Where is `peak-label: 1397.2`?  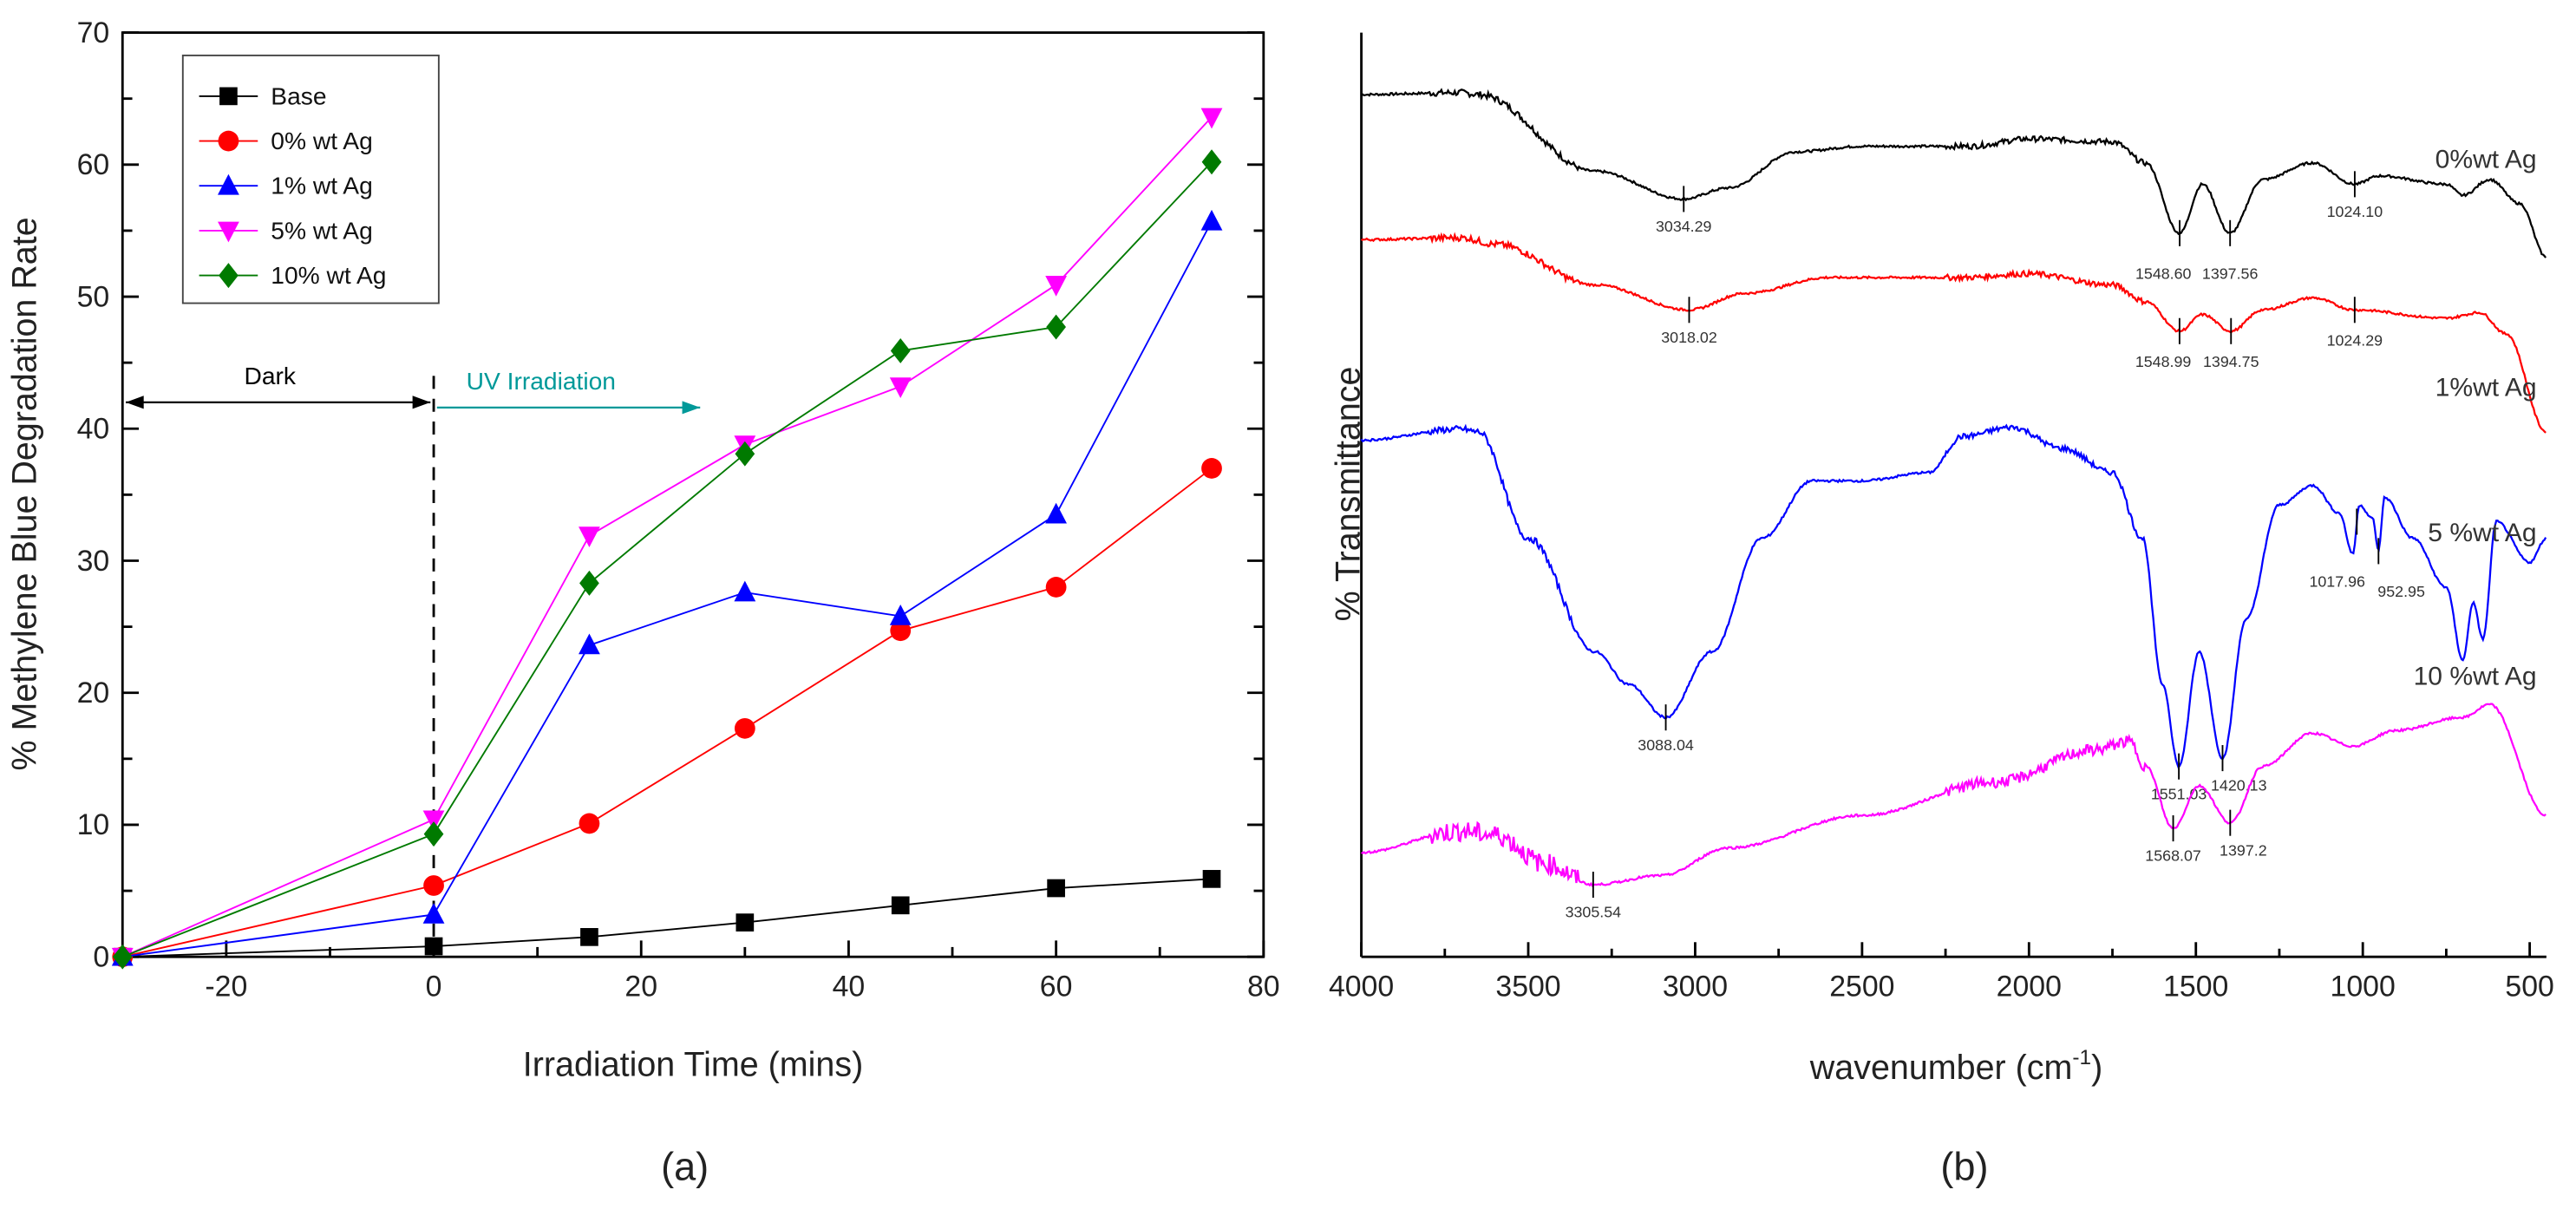 peak-label: 1397.2 is located at coordinates (2243, 850).